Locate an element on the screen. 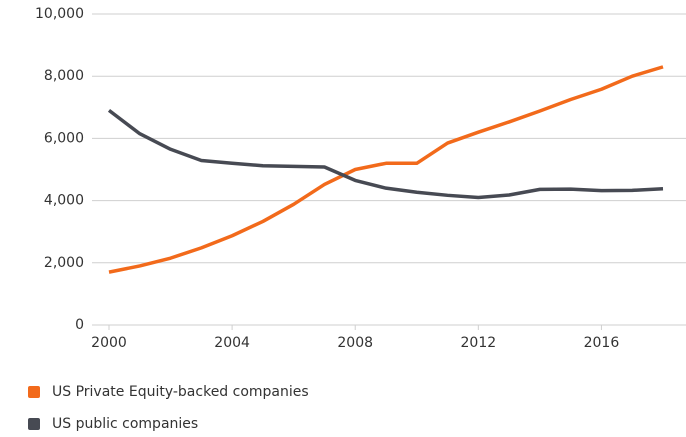 This screenshot has width=686, height=437. y-tick-label: 8,000 is located at coordinates (64, 76).